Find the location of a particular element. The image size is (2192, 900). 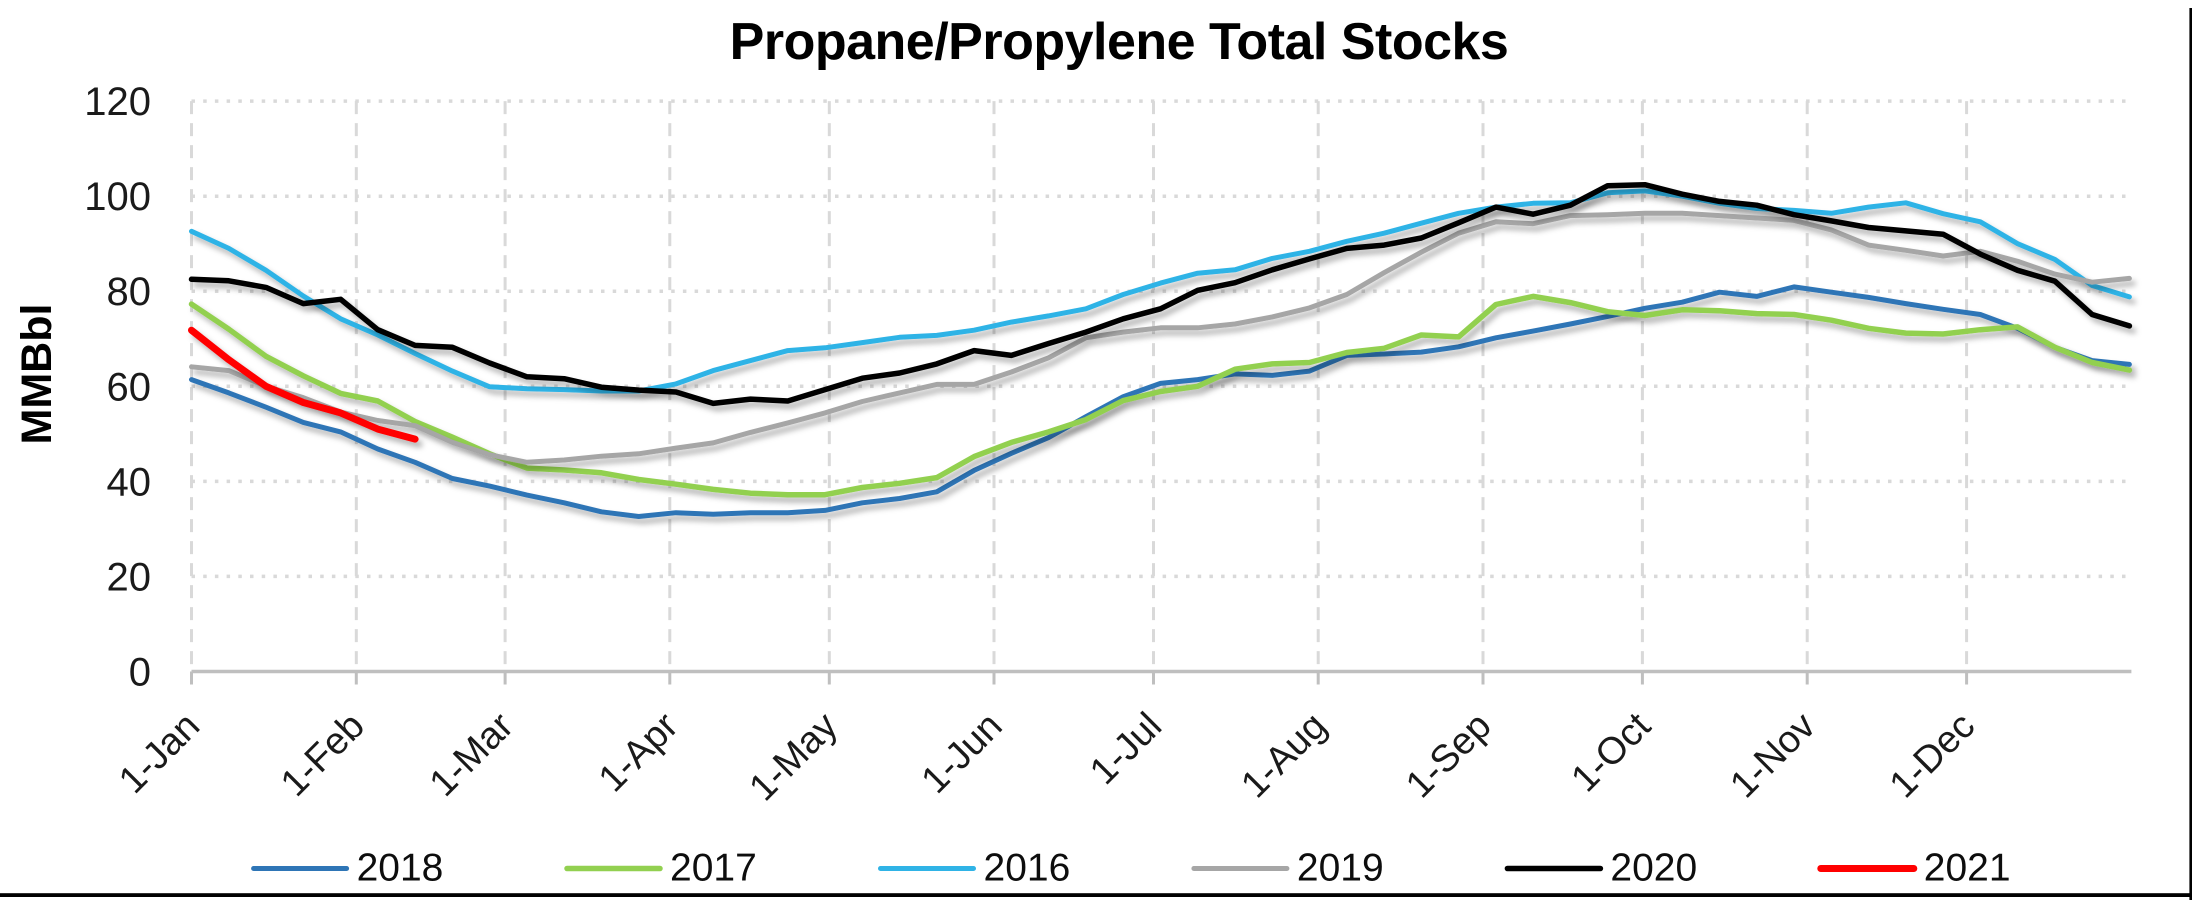

svg-text: 2021 is located at coordinates (1967, 868).